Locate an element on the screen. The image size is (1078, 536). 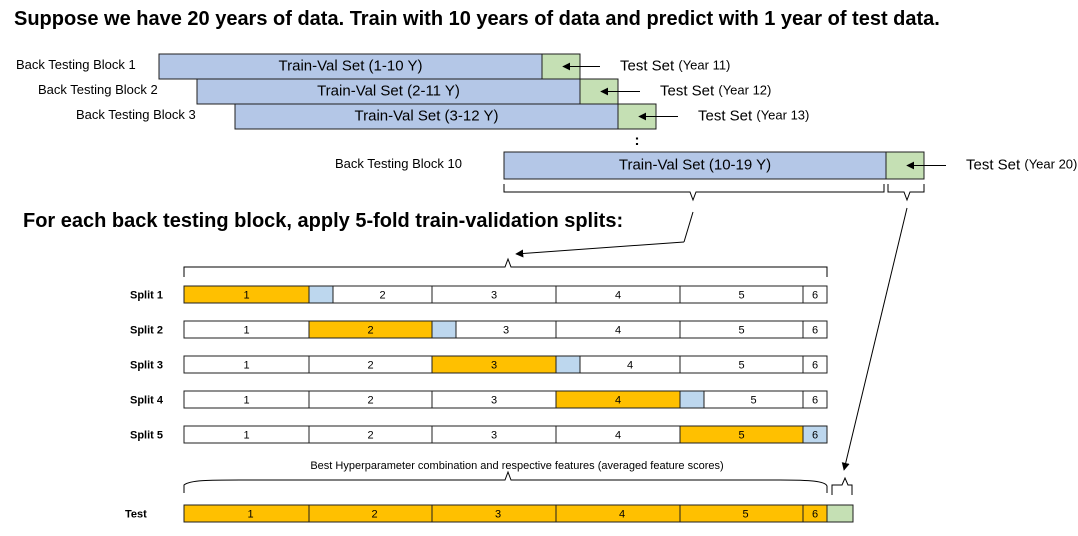
split-label: Split 4 is located at coordinates (147, 400).